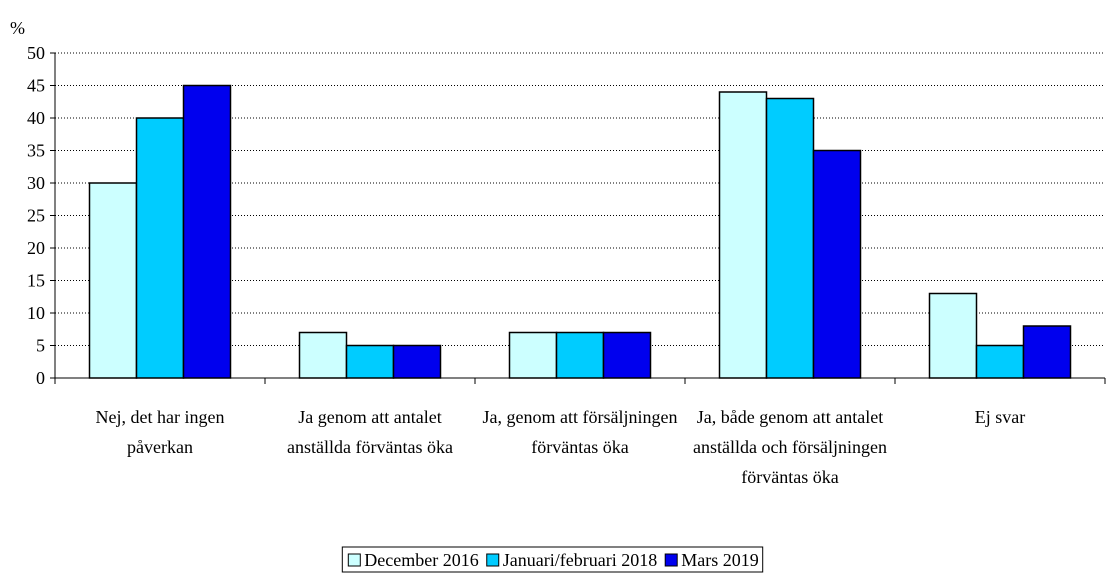 The height and width of the screenshot is (579, 1107). I want to click on y-tick-label: 20, so click(36, 248).